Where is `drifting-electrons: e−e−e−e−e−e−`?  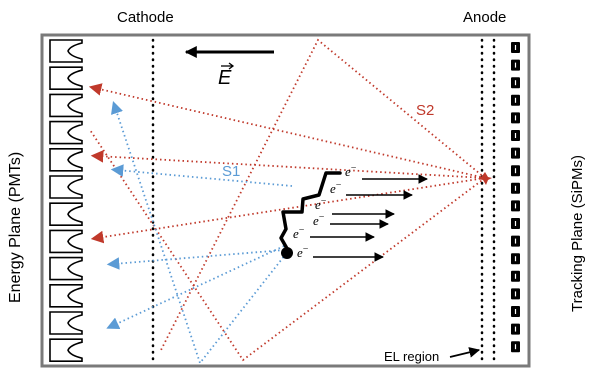 drifting-electrons: e−e−e−e−e−e− is located at coordinates (360, 212).